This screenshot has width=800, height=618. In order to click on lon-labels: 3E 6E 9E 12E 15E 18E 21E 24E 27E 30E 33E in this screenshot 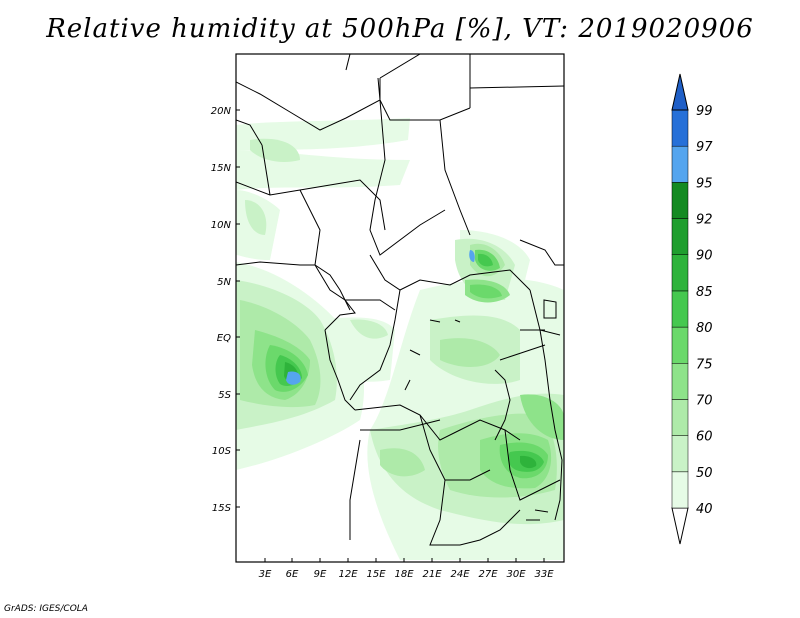, I will do `click(407, 574)`.